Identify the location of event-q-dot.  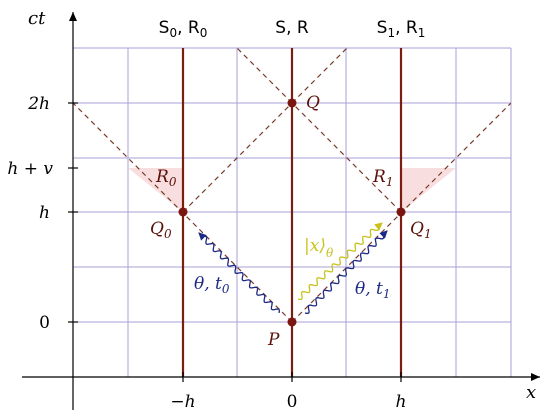
(292, 103).